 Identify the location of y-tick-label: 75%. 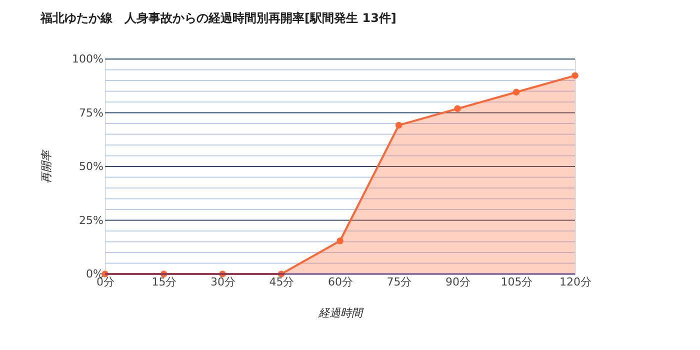
(91, 113).